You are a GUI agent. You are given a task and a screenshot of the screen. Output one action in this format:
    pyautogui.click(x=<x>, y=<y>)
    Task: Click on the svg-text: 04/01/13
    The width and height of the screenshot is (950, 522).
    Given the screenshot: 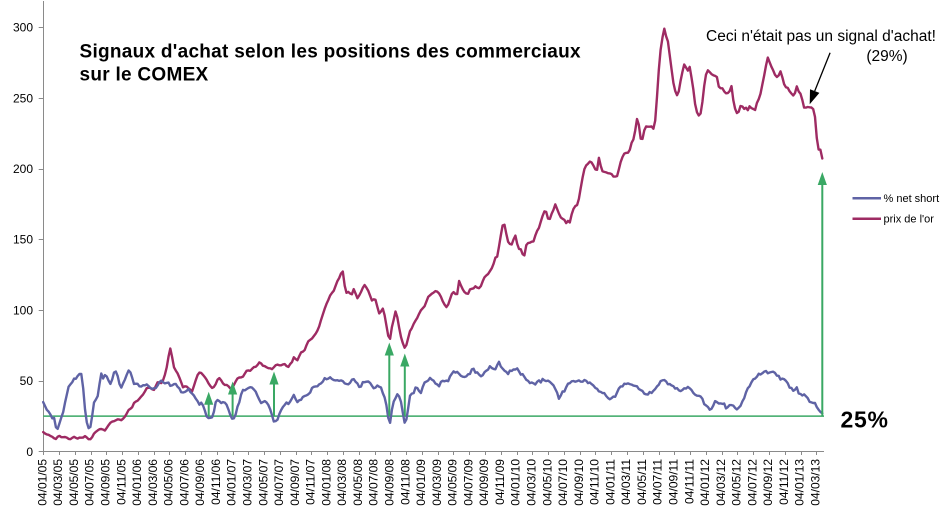 What is the action you would take?
    pyautogui.click(x=800, y=482)
    